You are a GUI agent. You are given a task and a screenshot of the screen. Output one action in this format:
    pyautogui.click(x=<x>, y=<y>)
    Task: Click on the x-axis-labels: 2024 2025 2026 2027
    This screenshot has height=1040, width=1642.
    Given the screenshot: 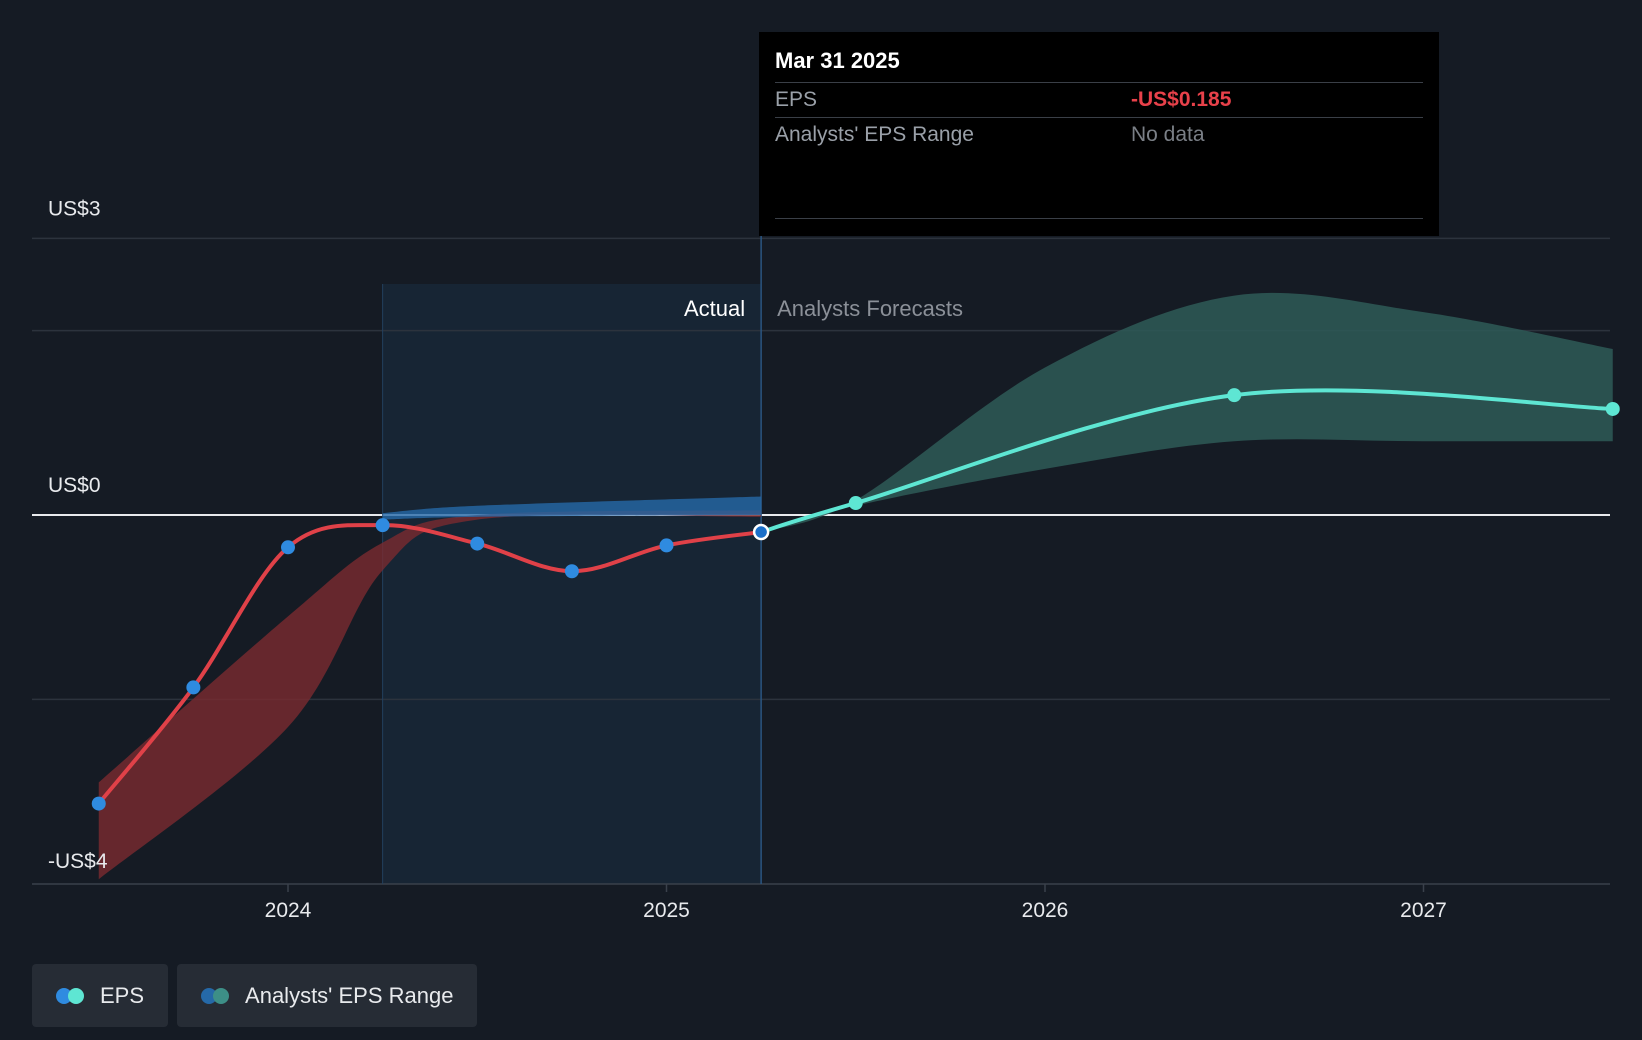 What is the action you would take?
    pyautogui.click(x=856, y=903)
    